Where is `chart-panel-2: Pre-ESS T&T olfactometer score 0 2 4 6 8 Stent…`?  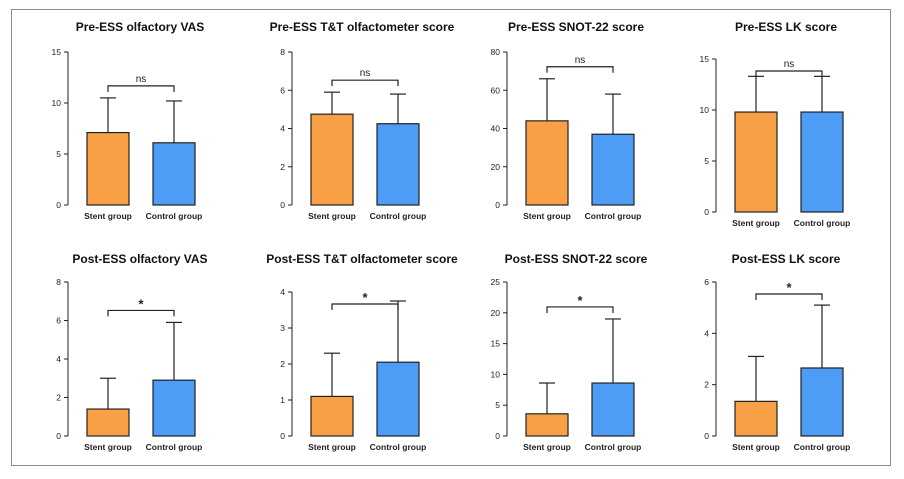
chart-panel-2: Pre-ESS T&T olfactometer score 0 2 4 6 8 Stent… is located at coordinates (362, 120).